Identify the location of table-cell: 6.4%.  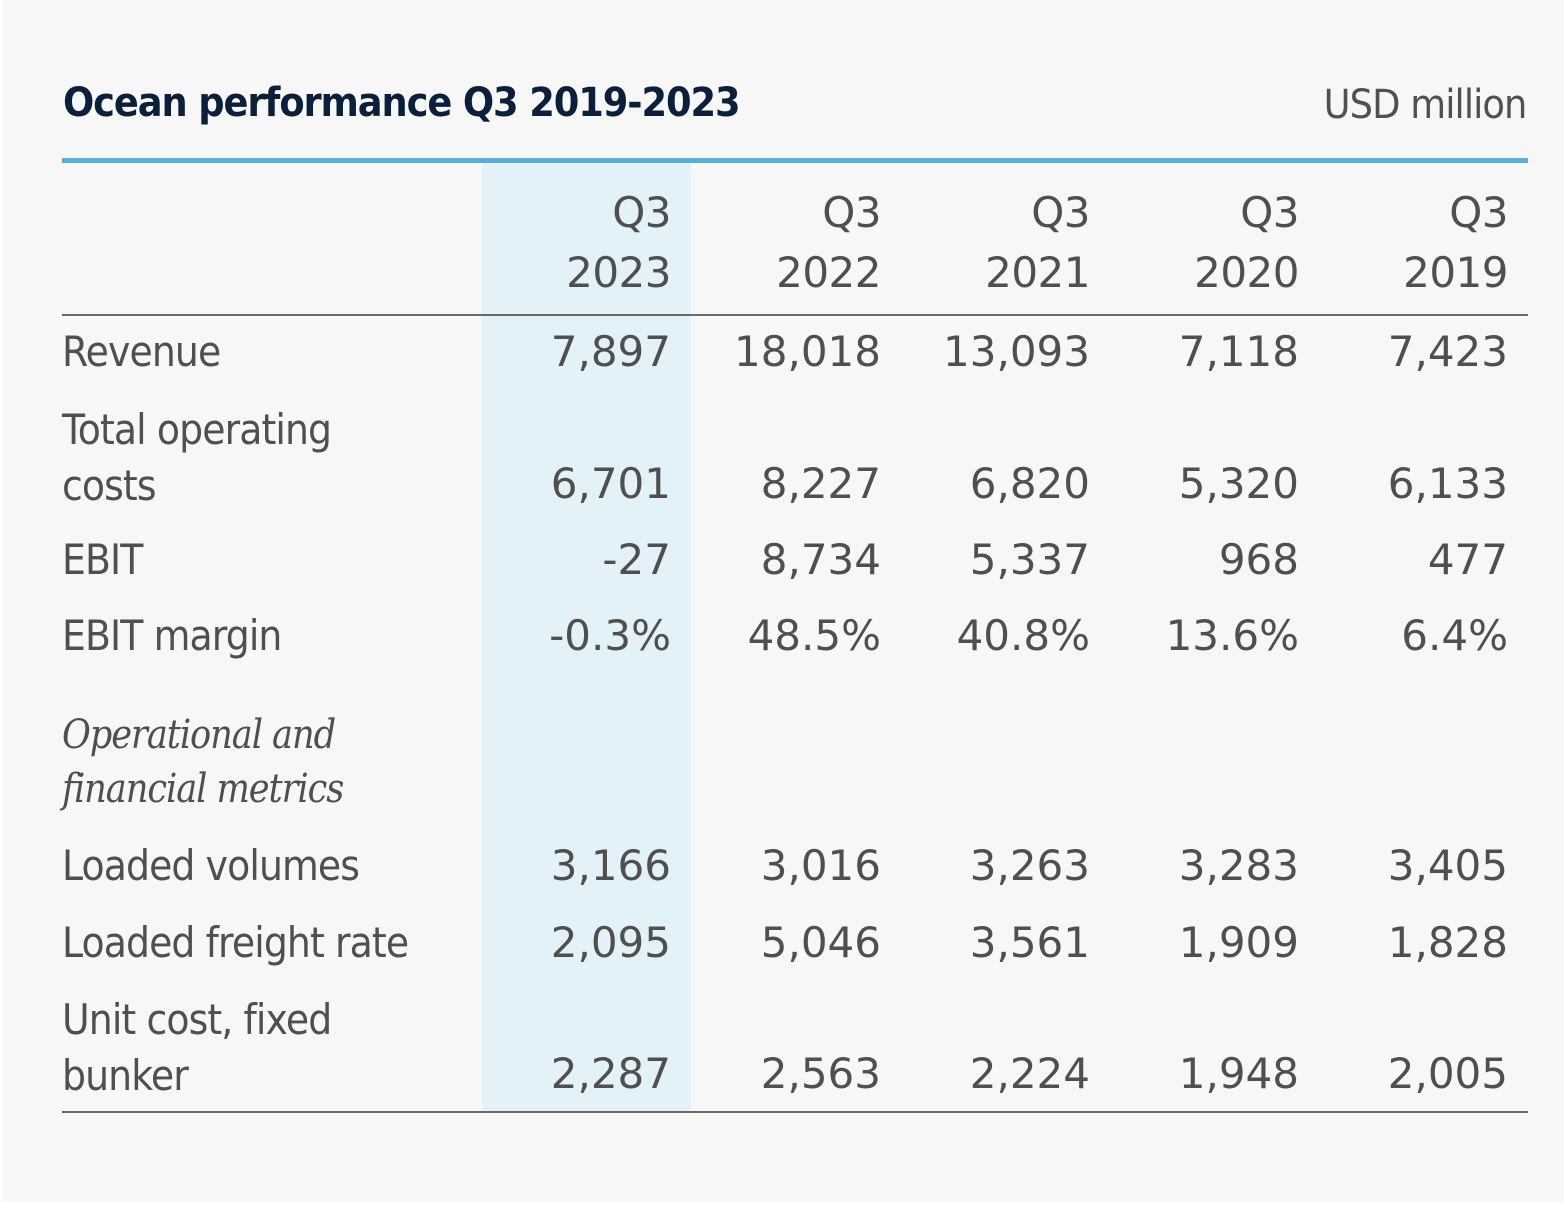
(1454, 635).